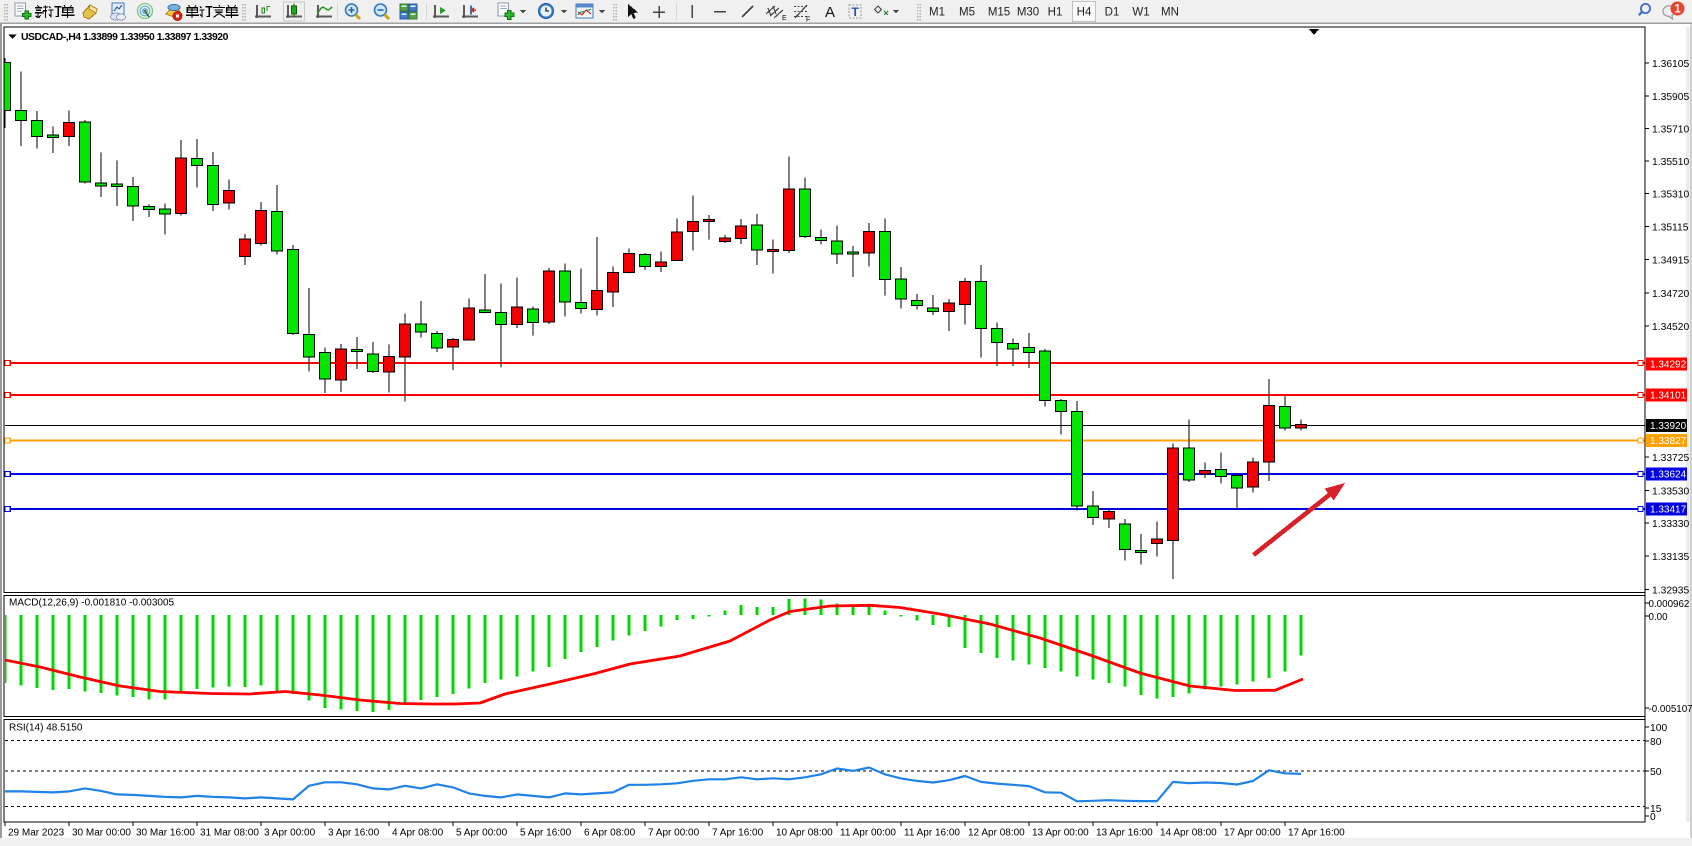 This screenshot has width=1692, height=846. I want to click on svg-text: 100, so click(1658, 728).